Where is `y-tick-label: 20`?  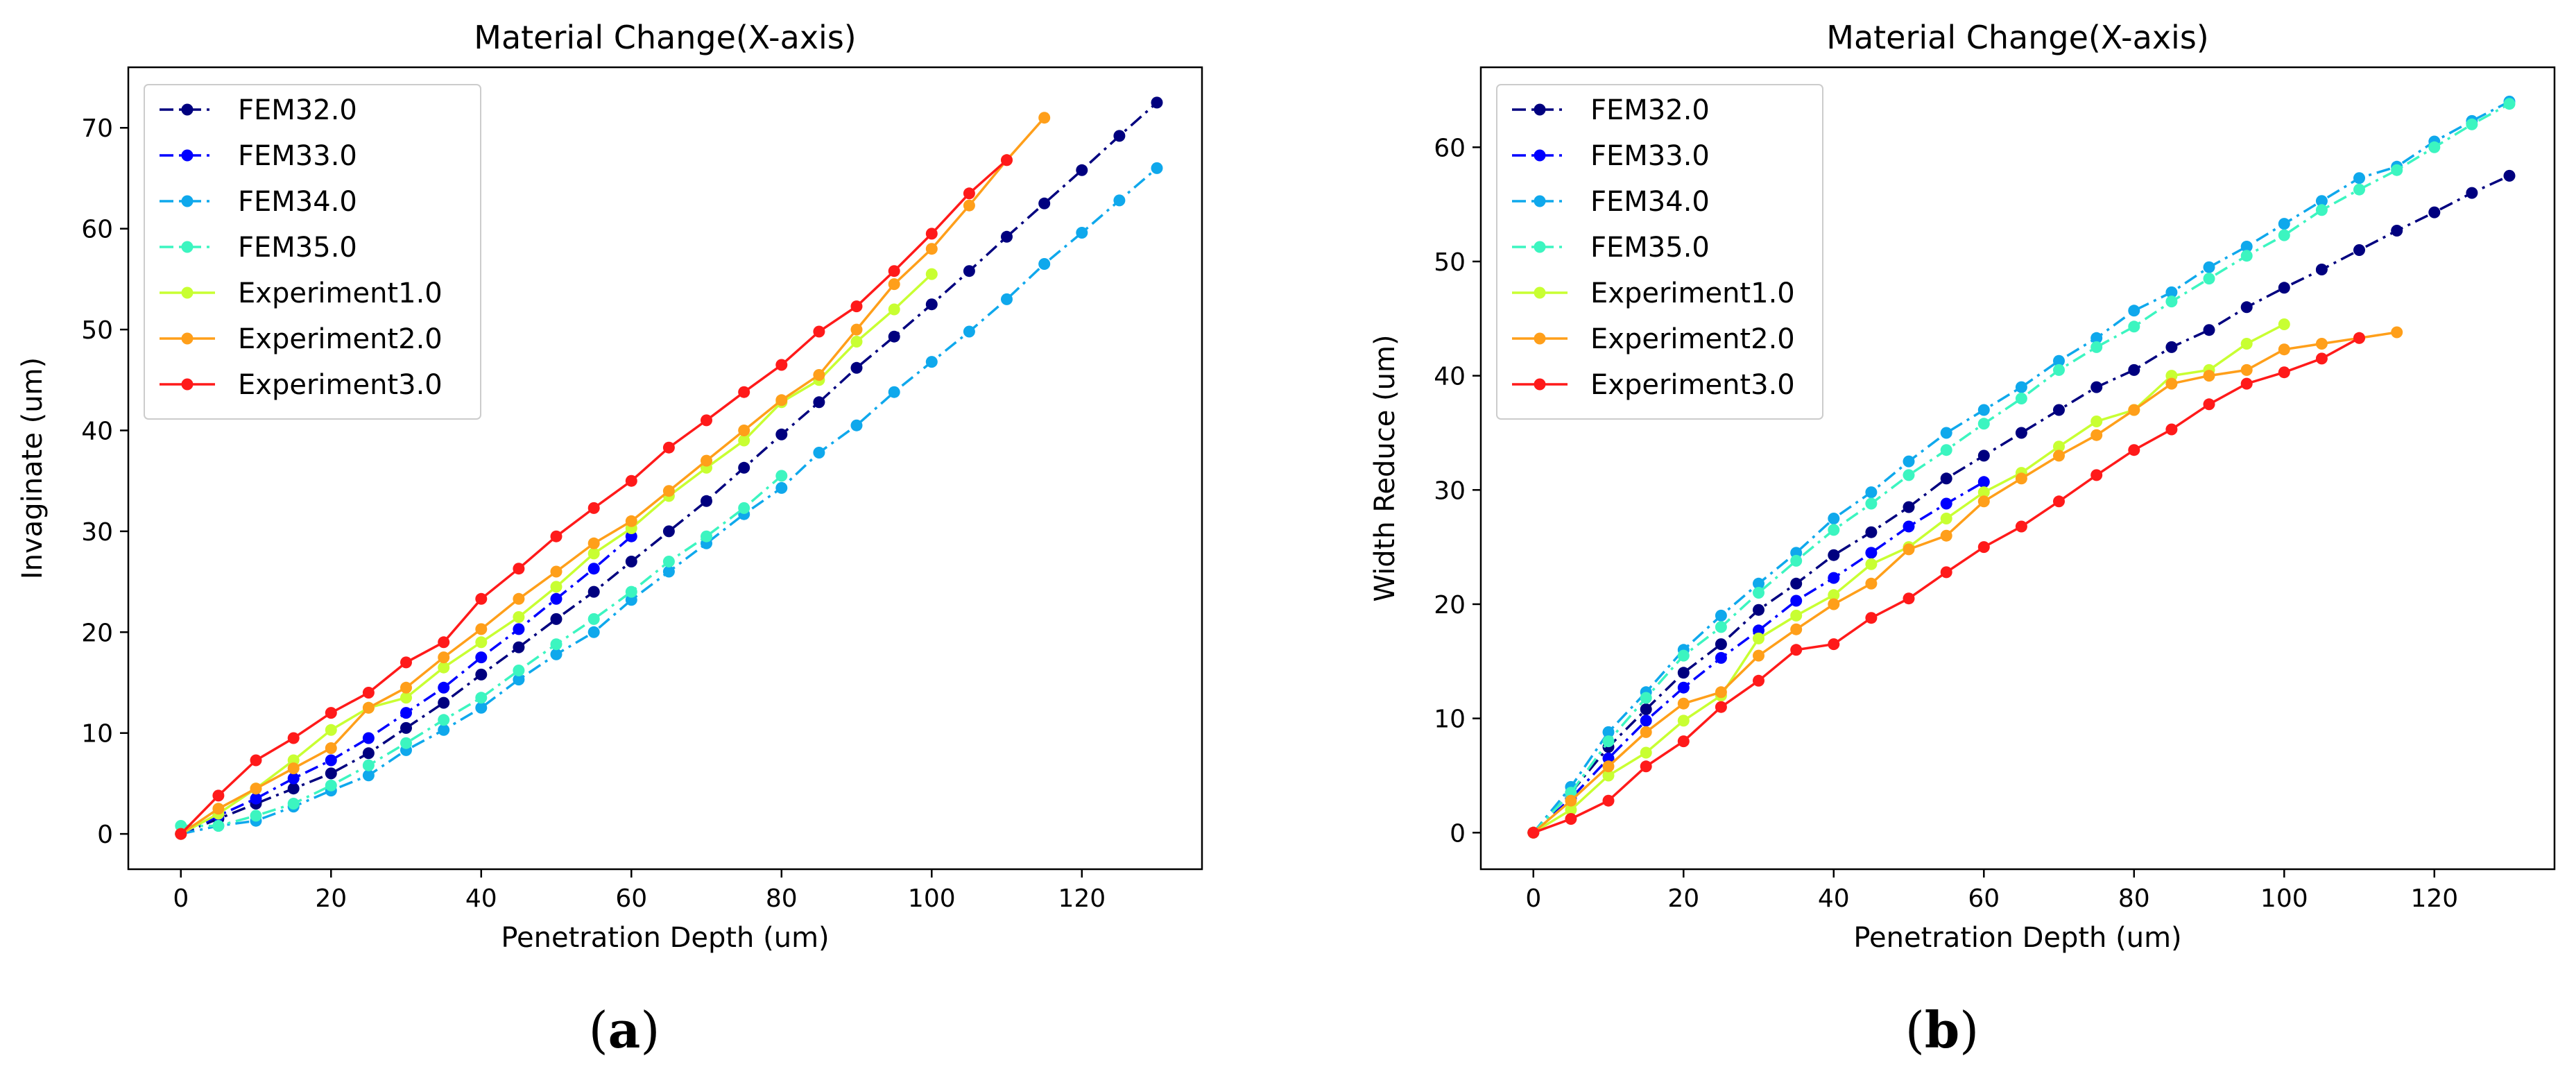 y-tick-label: 20 is located at coordinates (97, 633).